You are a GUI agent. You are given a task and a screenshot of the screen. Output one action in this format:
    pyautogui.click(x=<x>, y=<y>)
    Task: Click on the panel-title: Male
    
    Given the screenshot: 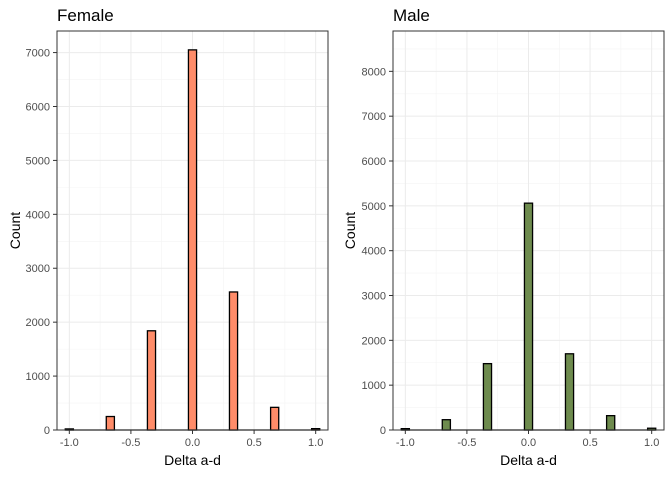 What is the action you would take?
    pyautogui.click(x=411, y=15)
    